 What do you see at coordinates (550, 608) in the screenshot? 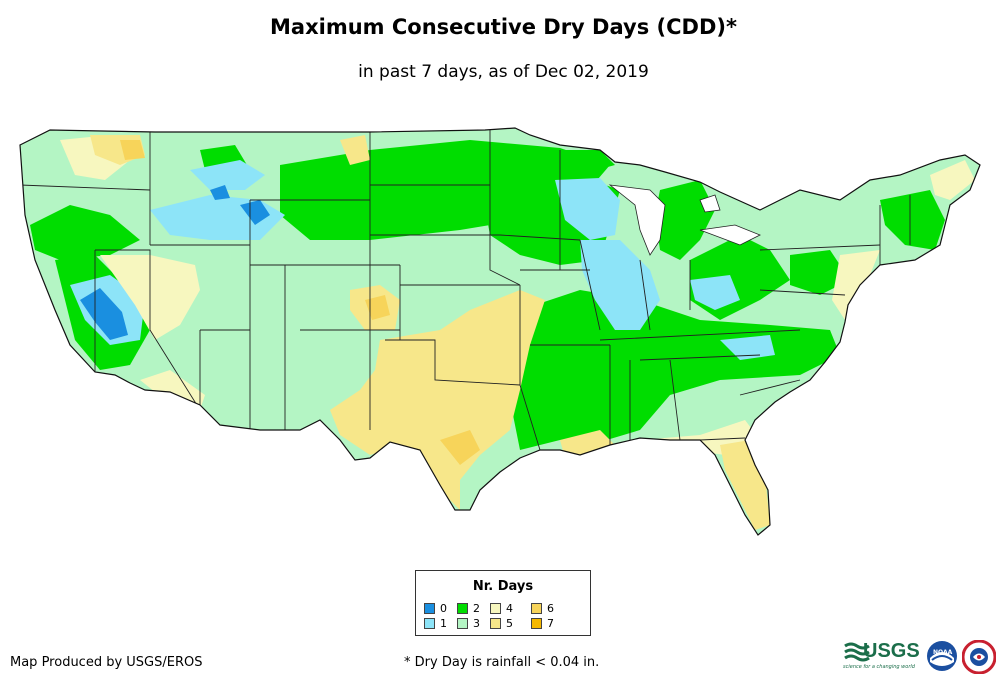
I see `legend-label-6: 6` at bounding box center [550, 608].